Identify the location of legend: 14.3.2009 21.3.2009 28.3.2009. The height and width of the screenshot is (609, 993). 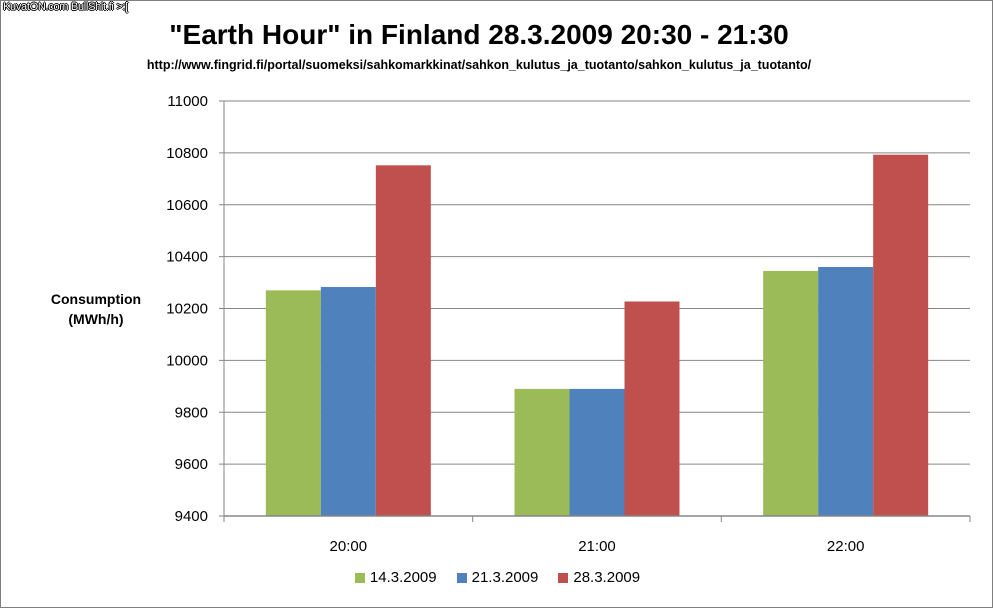
(497, 577).